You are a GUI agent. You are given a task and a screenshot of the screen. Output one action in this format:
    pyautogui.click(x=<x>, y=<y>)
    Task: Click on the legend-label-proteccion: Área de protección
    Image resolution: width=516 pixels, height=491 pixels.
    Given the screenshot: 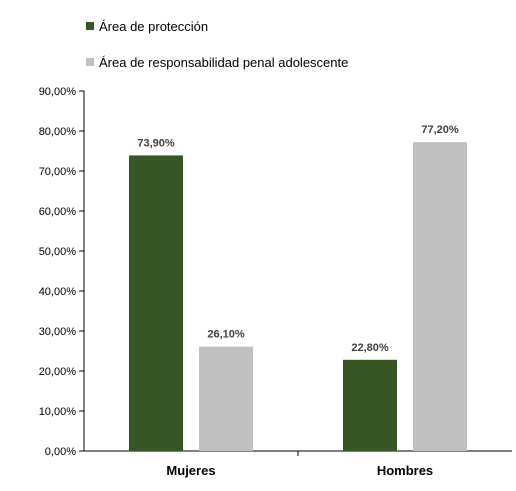 What is the action you would take?
    pyautogui.click(x=154, y=26)
    